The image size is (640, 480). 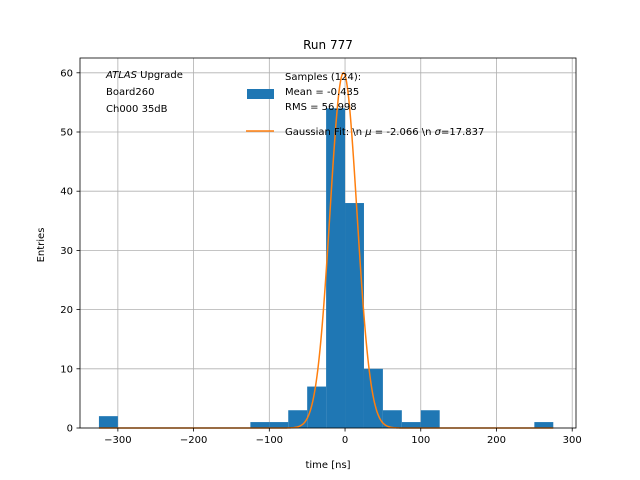 I want to click on y-tick-label: 60, so click(x=66, y=73).